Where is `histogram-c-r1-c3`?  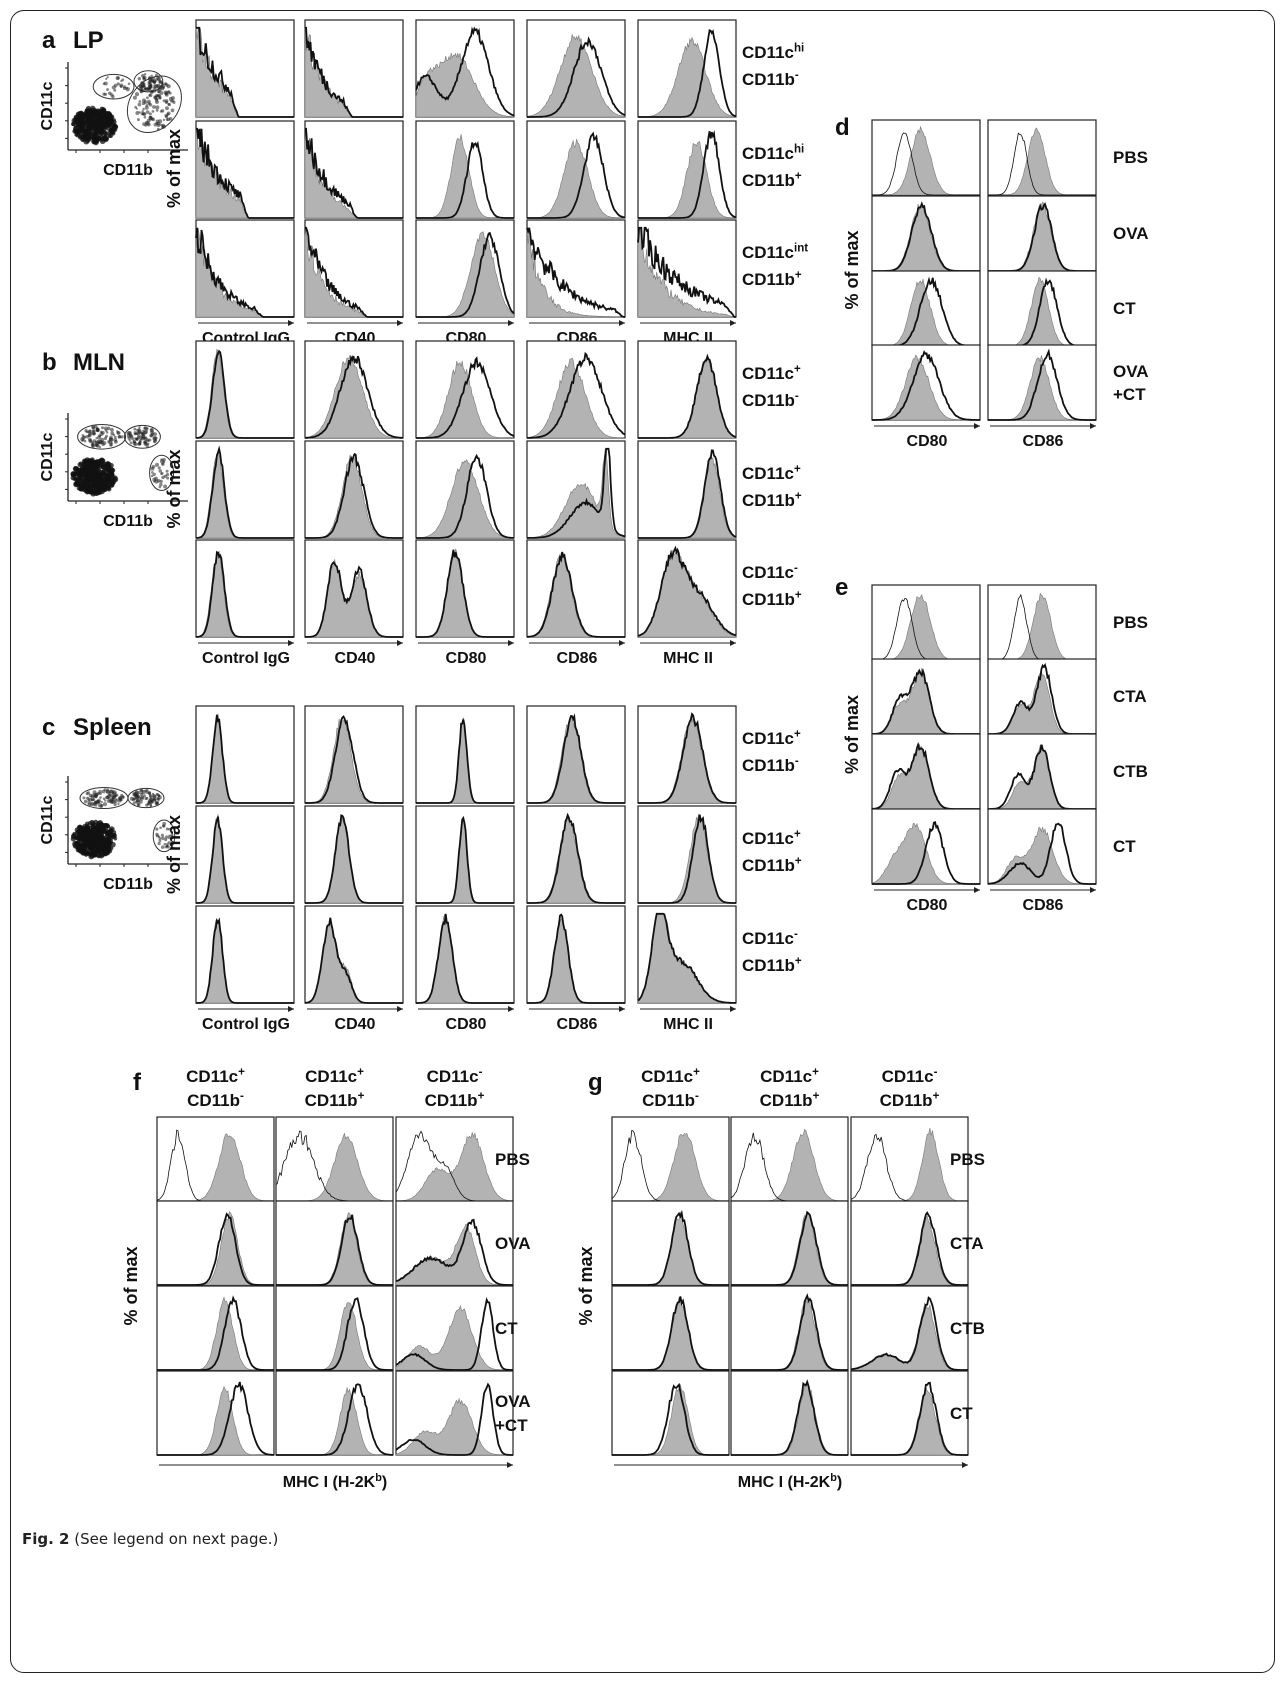
histogram-c-r1-c3 is located at coordinates (576, 854).